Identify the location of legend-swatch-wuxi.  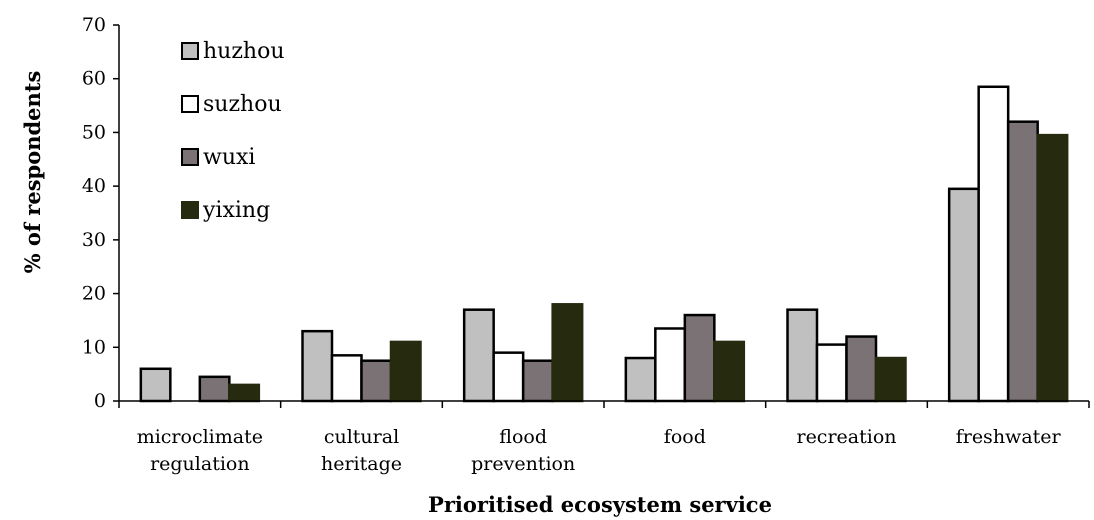
(190, 157).